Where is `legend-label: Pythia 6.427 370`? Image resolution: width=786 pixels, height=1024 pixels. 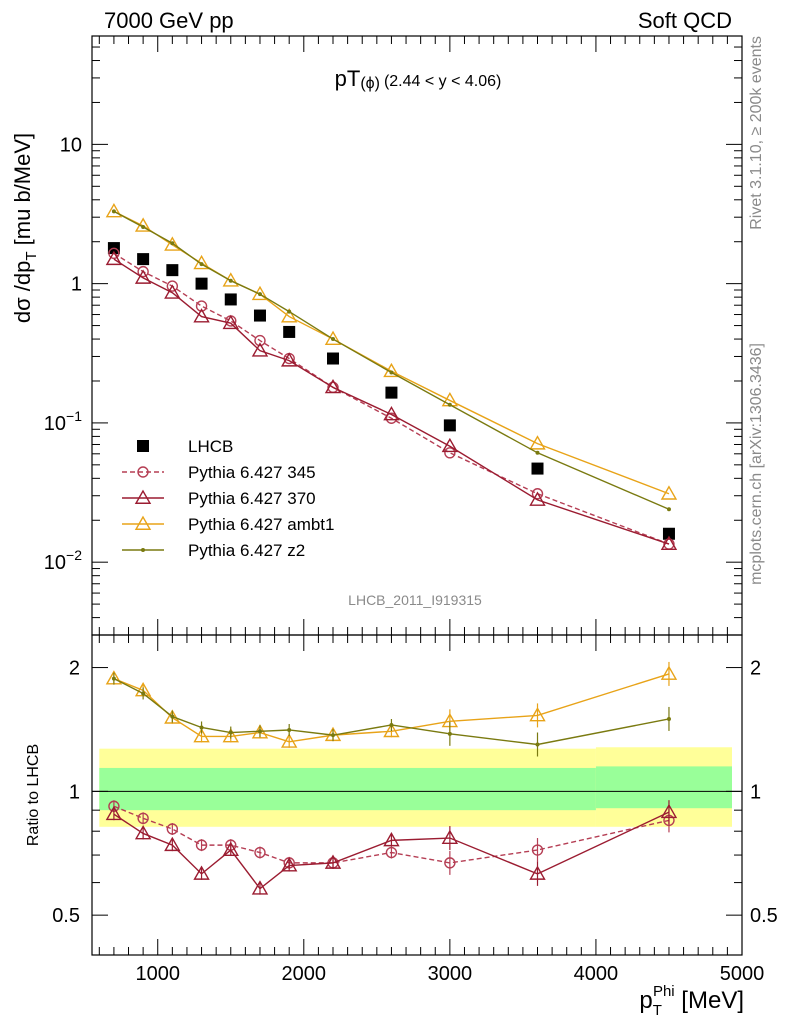 legend-label: Pythia 6.427 370 is located at coordinates (252, 498).